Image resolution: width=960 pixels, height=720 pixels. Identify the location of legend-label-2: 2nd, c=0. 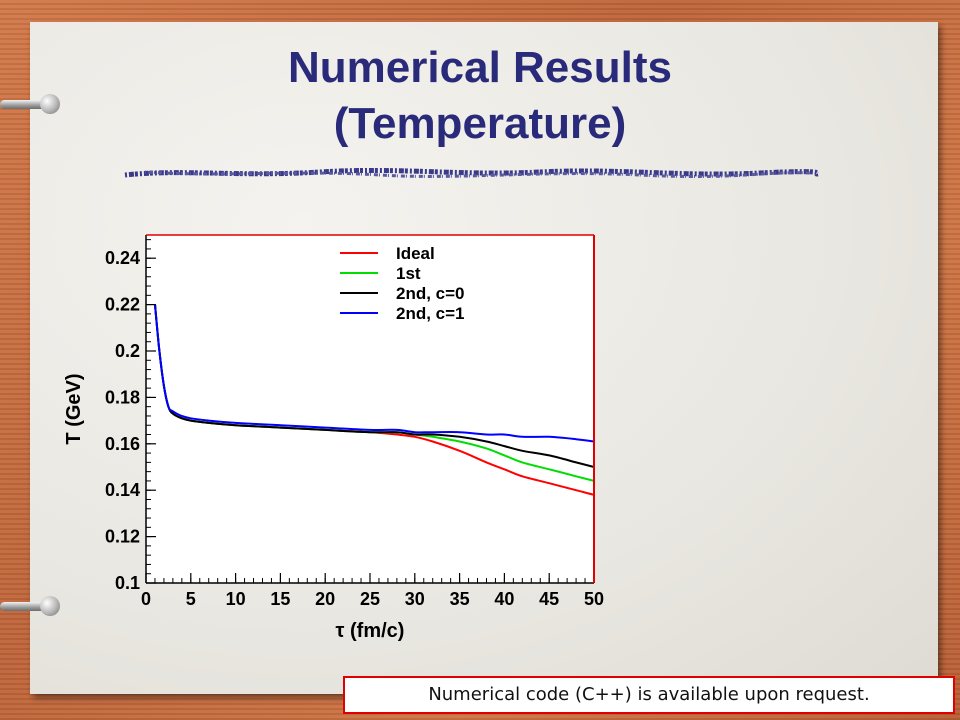
(430, 293).